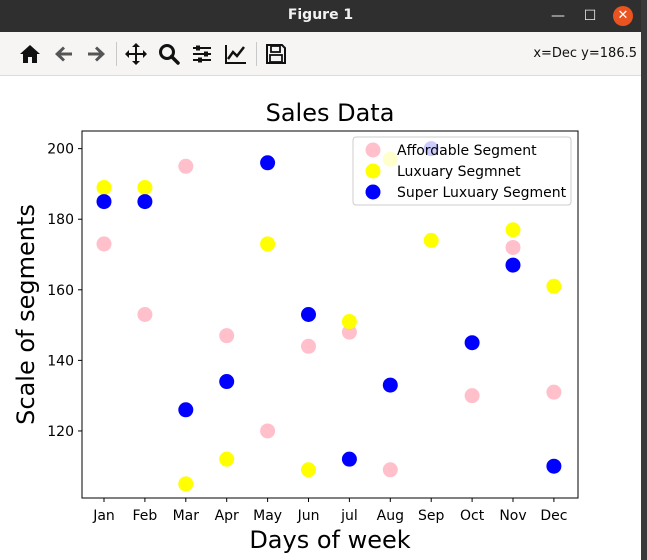 Image resolution: width=647 pixels, height=560 pixels. What do you see at coordinates (553, 516) in the screenshot?
I see `x-tick-label: Dec` at bounding box center [553, 516].